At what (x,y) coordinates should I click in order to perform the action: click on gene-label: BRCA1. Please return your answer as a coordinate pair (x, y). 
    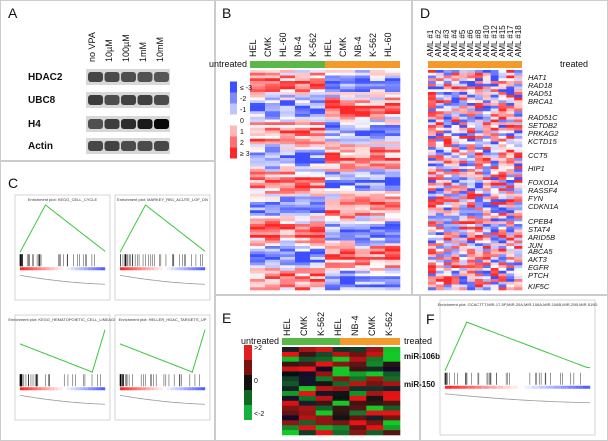
    Looking at the image, I should click on (540, 101).